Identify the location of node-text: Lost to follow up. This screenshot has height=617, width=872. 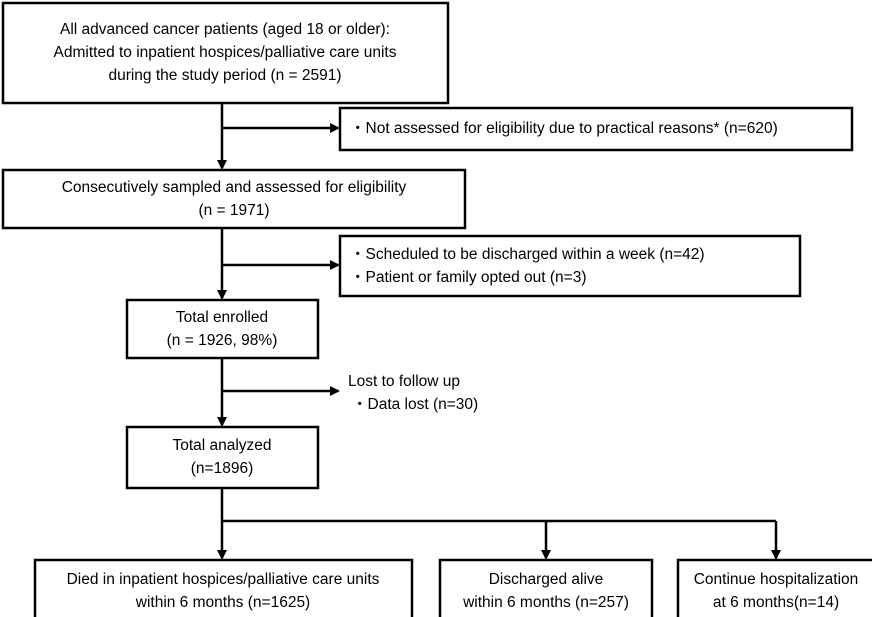
(404, 381).